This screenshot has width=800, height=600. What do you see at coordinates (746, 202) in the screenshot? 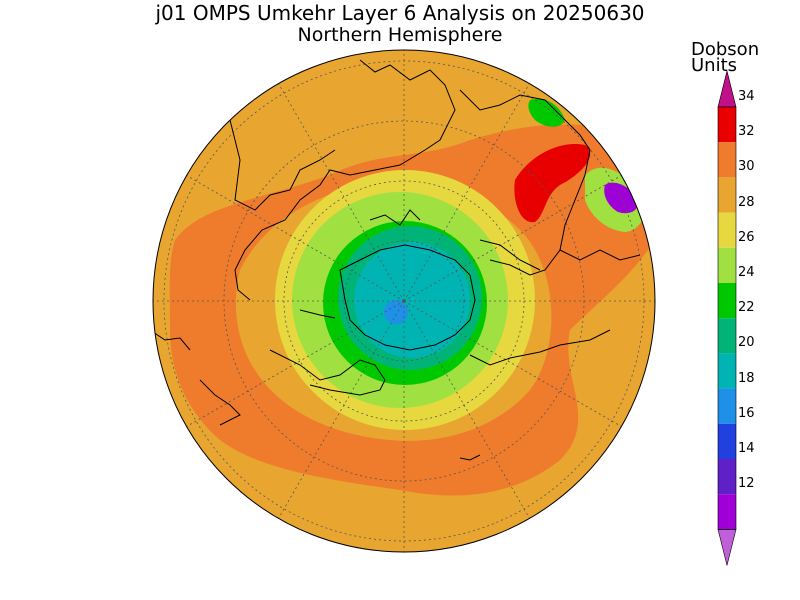
I see `colorbar-tick-label: 28` at bounding box center [746, 202].